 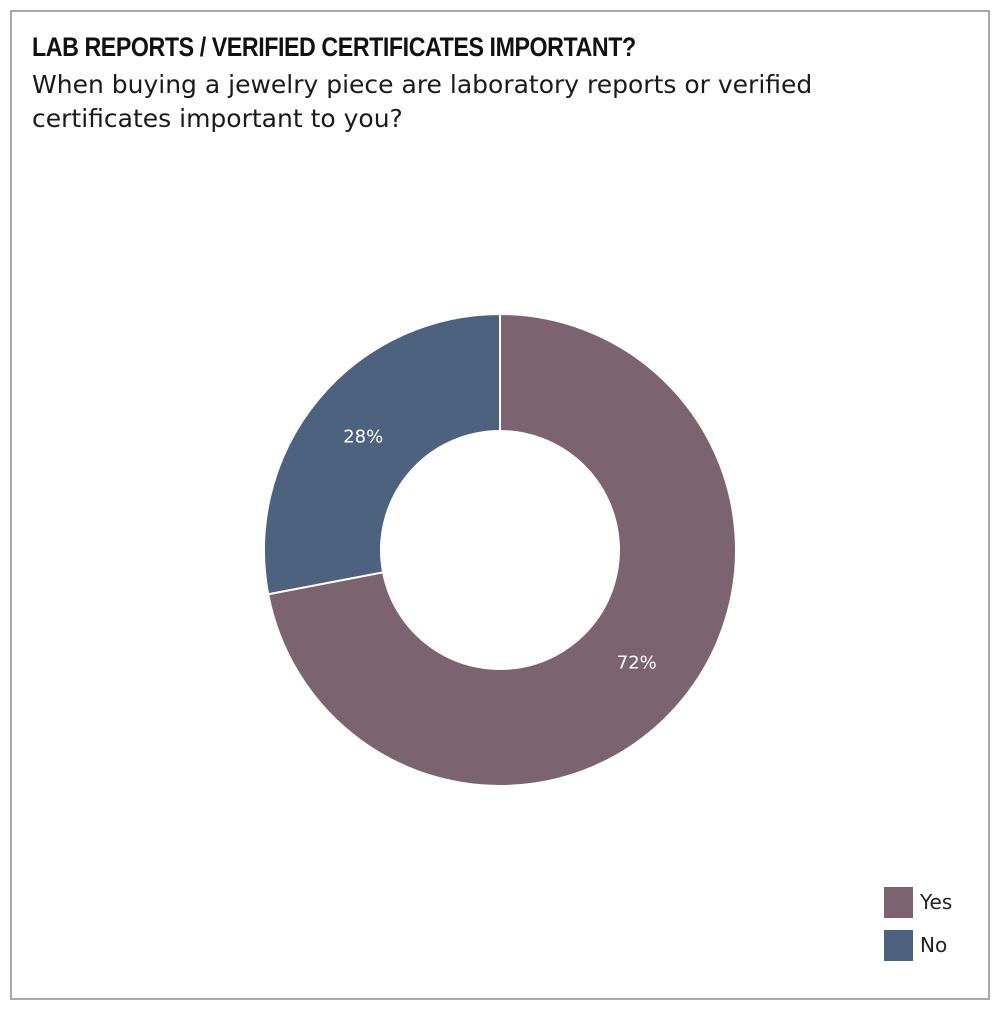 What do you see at coordinates (898, 902) in the screenshot?
I see `legend-swatch-yes` at bounding box center [898, 902].